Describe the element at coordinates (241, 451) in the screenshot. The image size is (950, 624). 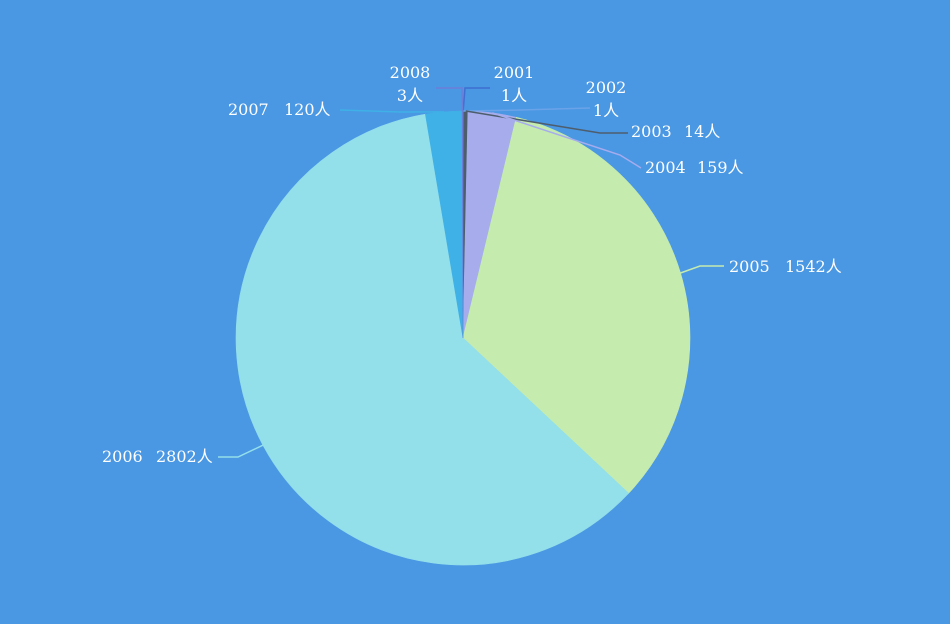
I see `leader-line-2006` at that location.